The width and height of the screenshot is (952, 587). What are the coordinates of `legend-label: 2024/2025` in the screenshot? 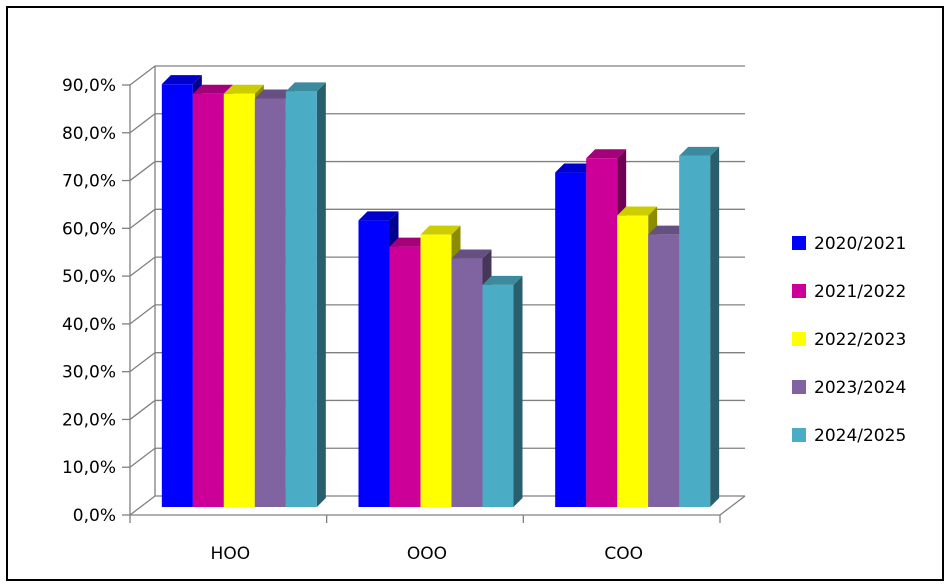 It's located at (860, 436).